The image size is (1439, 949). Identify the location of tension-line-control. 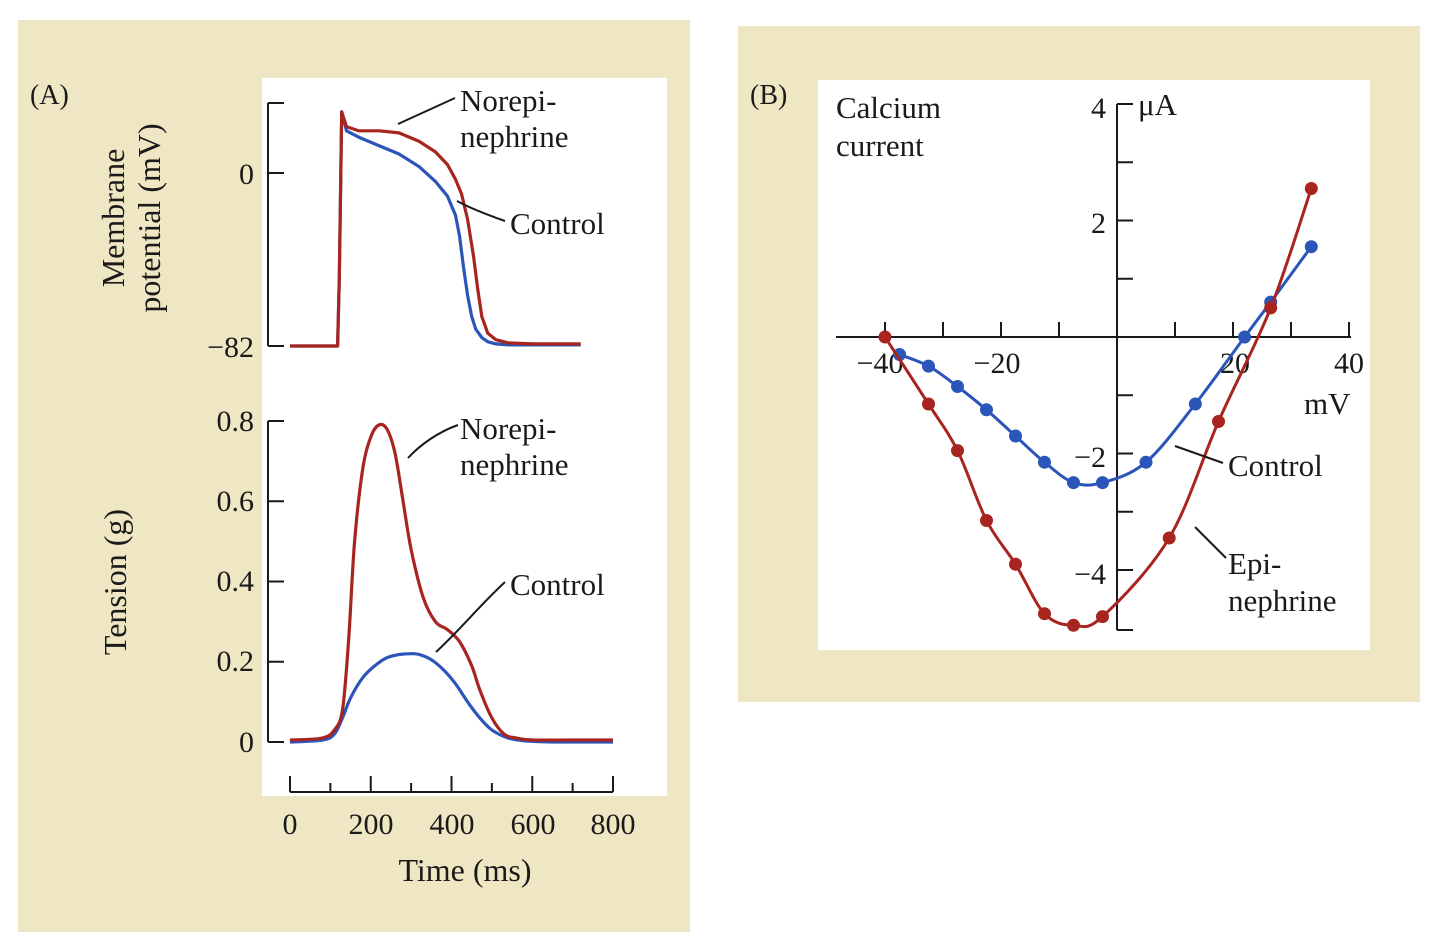
(451, 698).